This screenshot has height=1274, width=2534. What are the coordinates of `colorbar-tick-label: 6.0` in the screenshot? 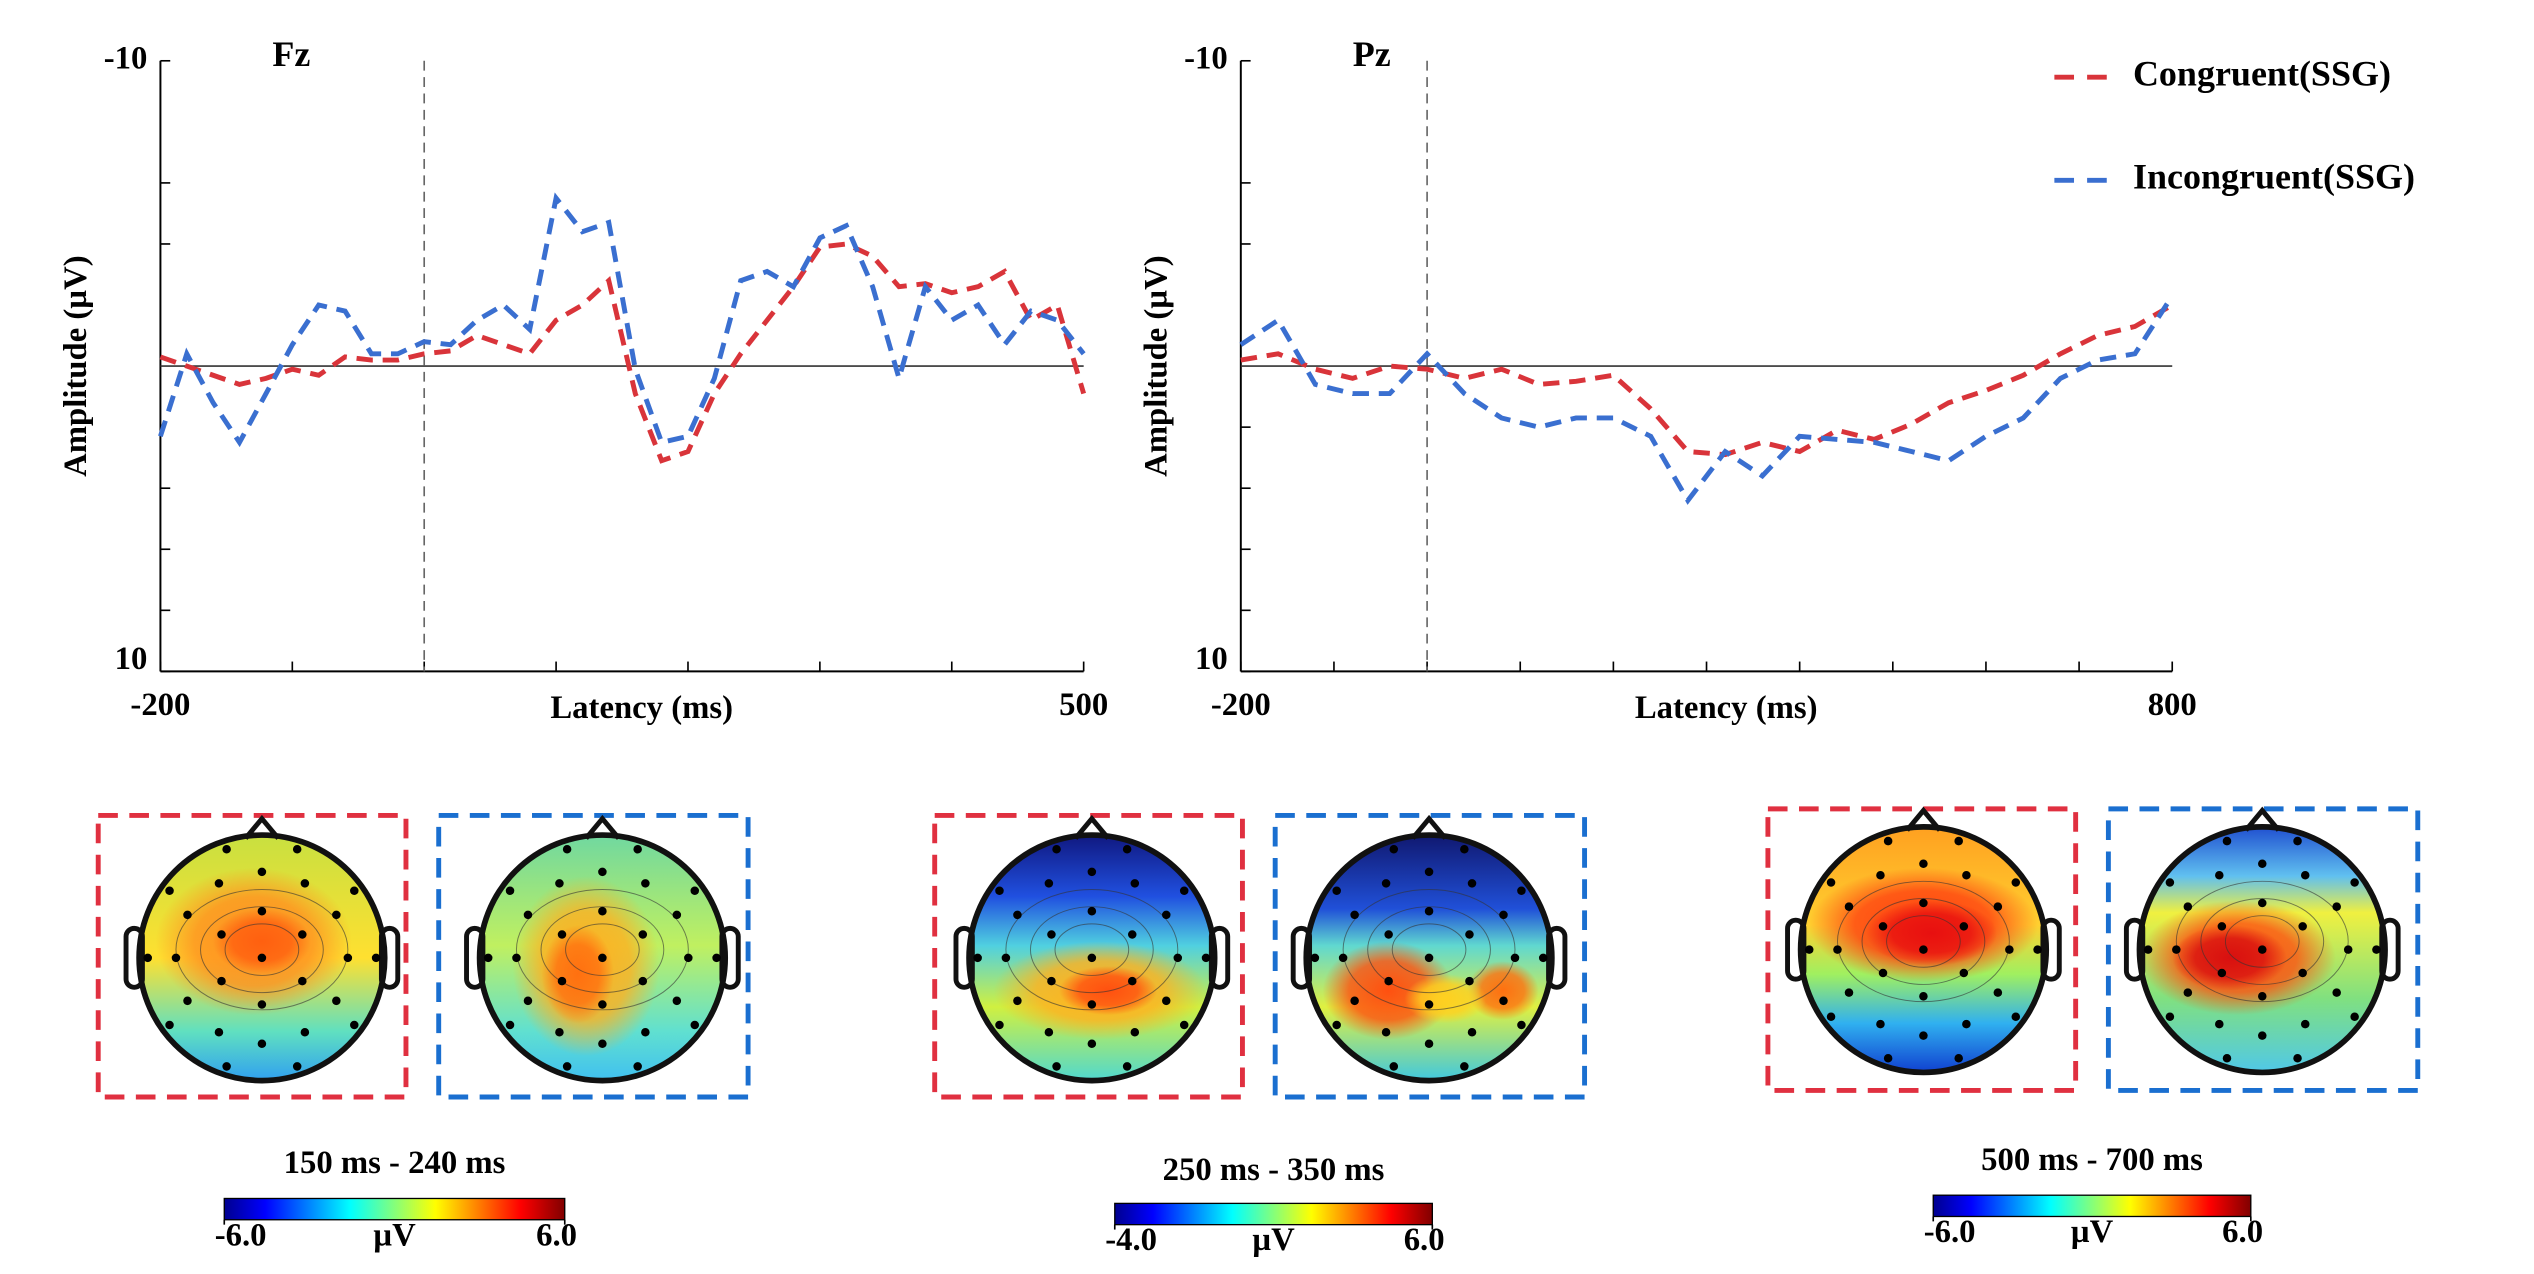 It's located at (556, 1235).